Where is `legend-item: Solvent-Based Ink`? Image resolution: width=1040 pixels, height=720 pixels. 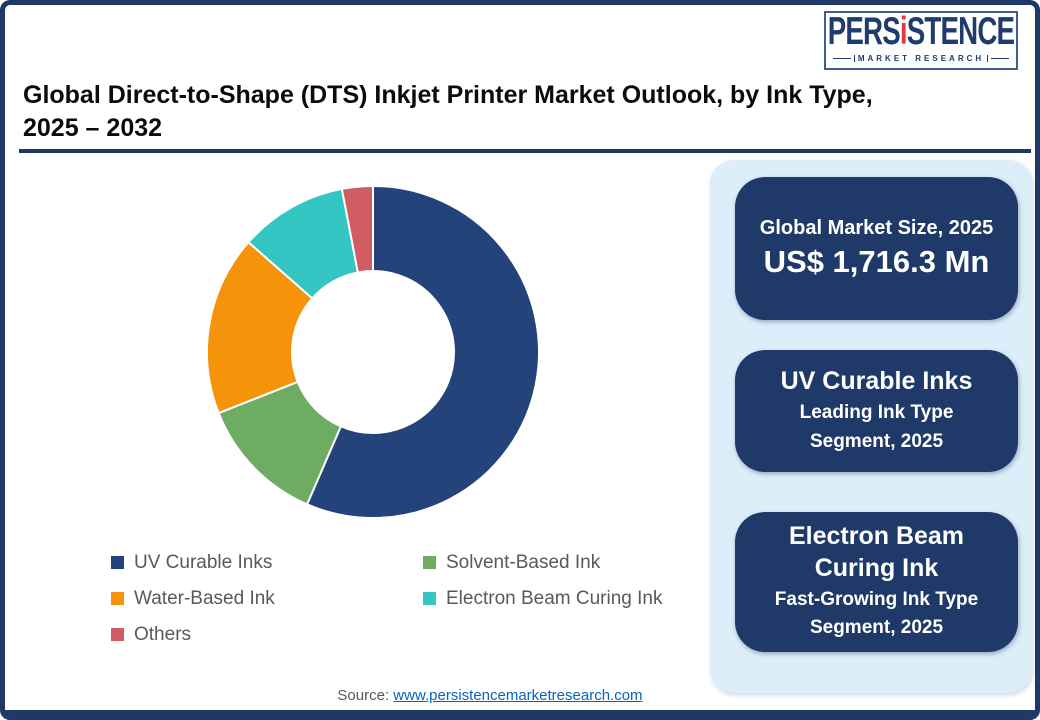 legend-item: Solvent-Based Ink is located at coordinates (562, 562).